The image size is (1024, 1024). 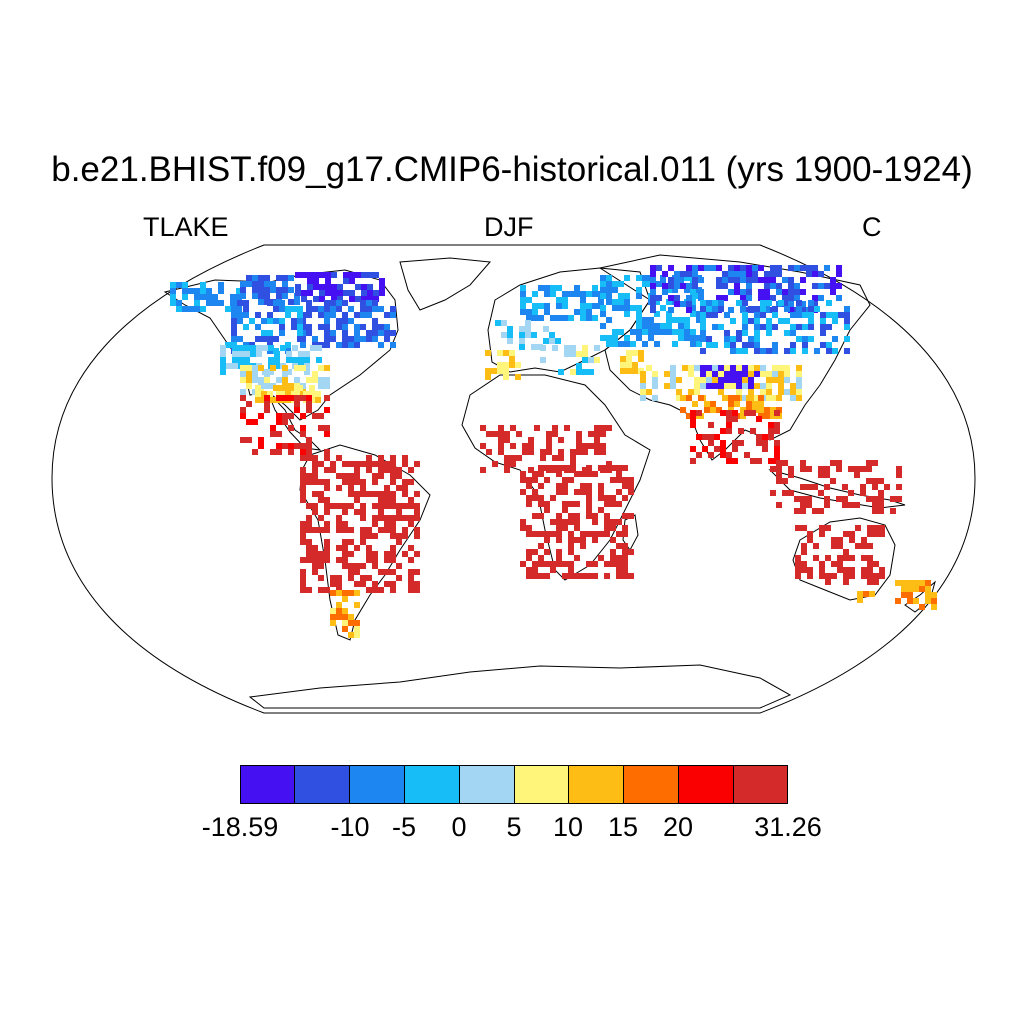 I want to click on new-zealand-outline, so click(x=920, y=596).